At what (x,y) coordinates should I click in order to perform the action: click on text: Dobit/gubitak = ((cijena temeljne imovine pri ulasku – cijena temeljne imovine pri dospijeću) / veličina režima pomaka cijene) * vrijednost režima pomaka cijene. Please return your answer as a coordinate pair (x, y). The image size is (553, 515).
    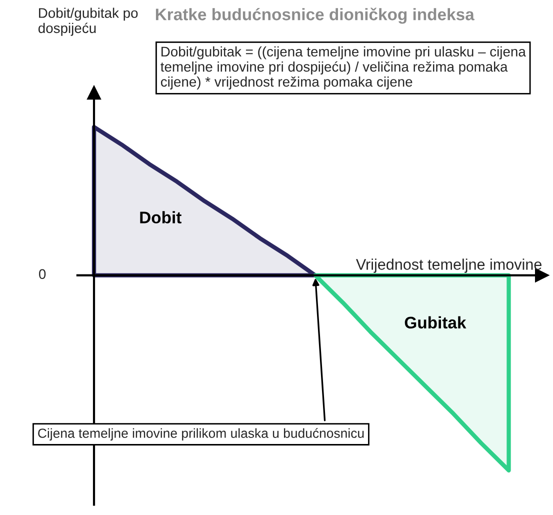
    Looking at the image, I should click on (343, 68).